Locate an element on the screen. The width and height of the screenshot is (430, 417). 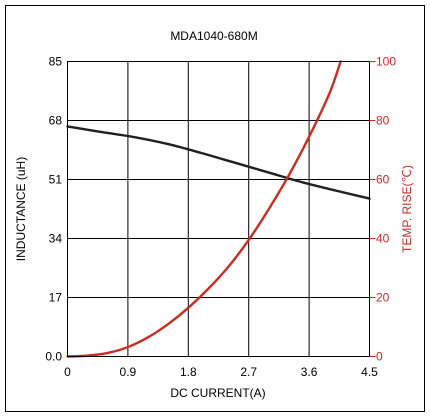
y2-tick-label: 60 is located at coordinates (383, 180).